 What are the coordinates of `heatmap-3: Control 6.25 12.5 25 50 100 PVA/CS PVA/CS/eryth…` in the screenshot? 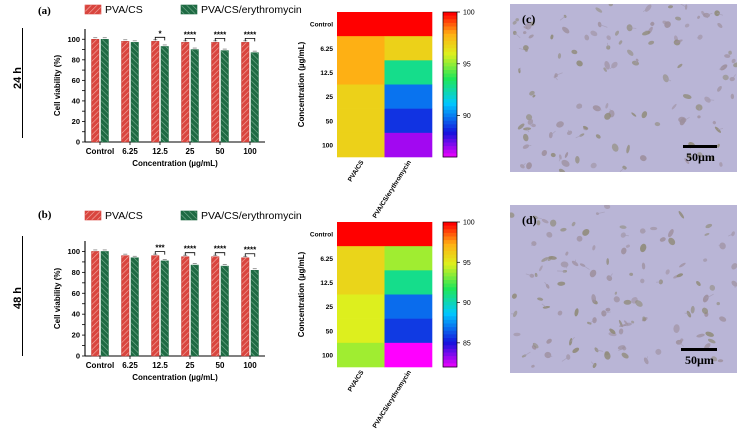 It's located at (386, 325).